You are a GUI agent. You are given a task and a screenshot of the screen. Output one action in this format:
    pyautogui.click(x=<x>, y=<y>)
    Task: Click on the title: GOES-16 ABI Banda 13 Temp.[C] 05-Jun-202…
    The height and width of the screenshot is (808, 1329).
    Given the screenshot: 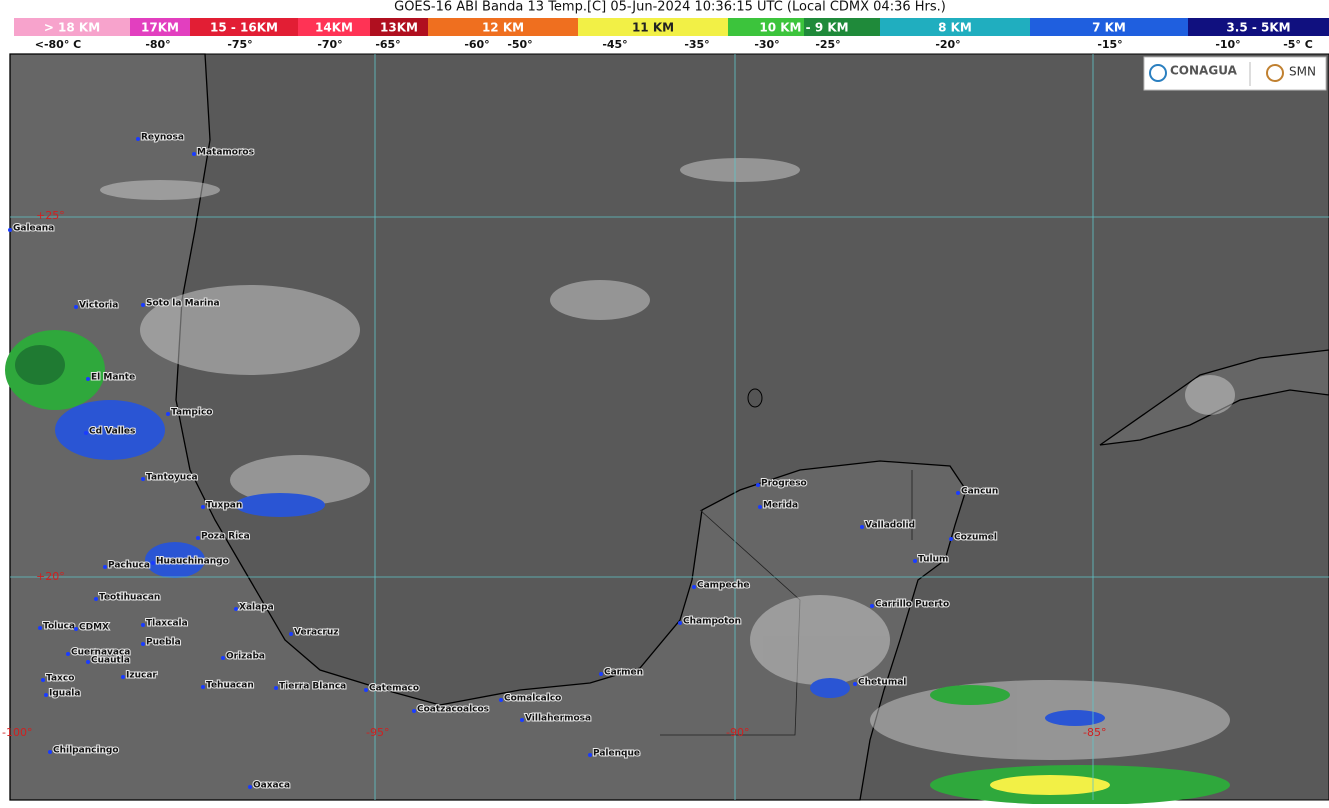 What is the action you would take?
    pyautogui.click(x=670, y=7)
    